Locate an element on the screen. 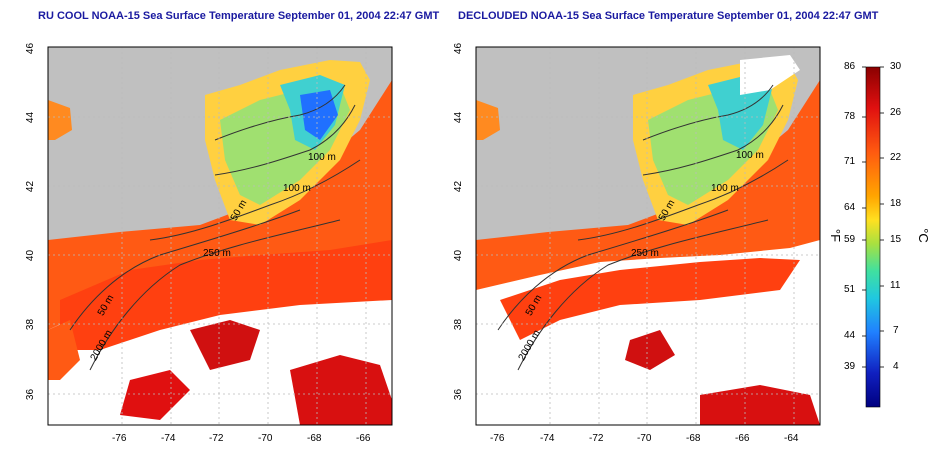  right-x-tick: -68 is located at coordinates (693, 438).